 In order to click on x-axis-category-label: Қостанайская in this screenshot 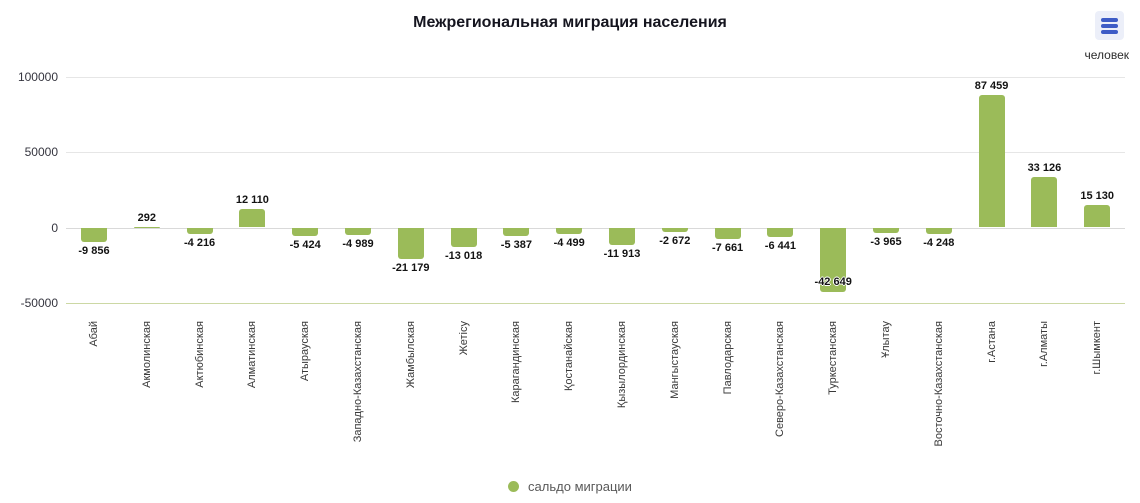, I will do `click(569, 356)`.